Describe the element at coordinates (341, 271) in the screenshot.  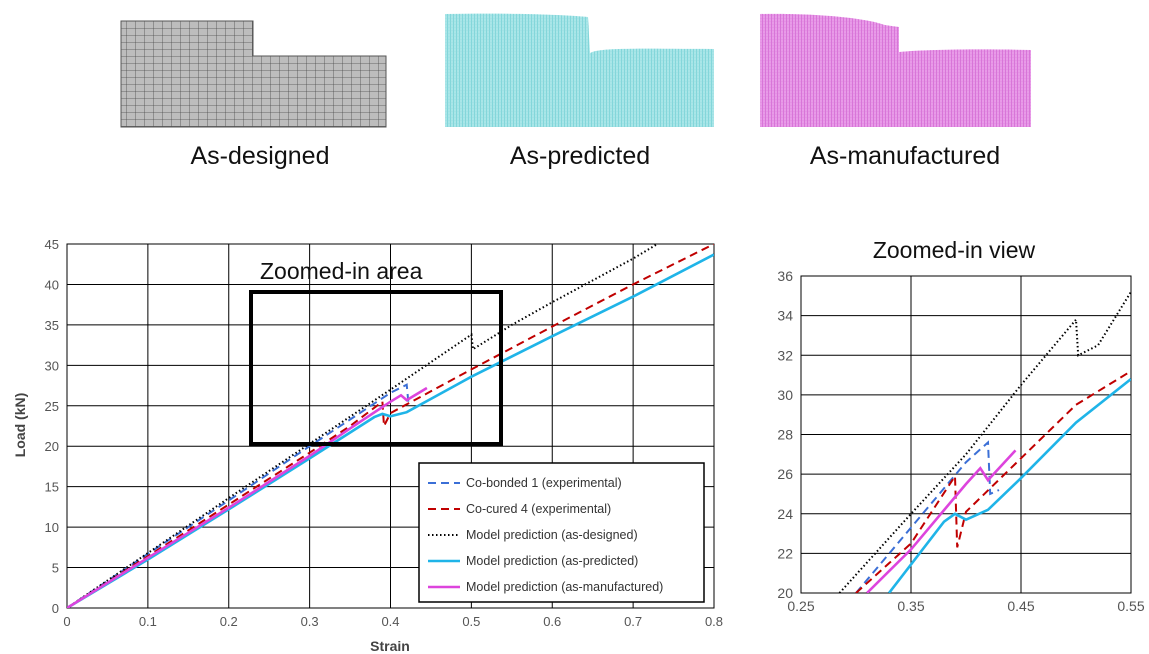
I see `zoom-area-label: Zoomed-in area` at that location.